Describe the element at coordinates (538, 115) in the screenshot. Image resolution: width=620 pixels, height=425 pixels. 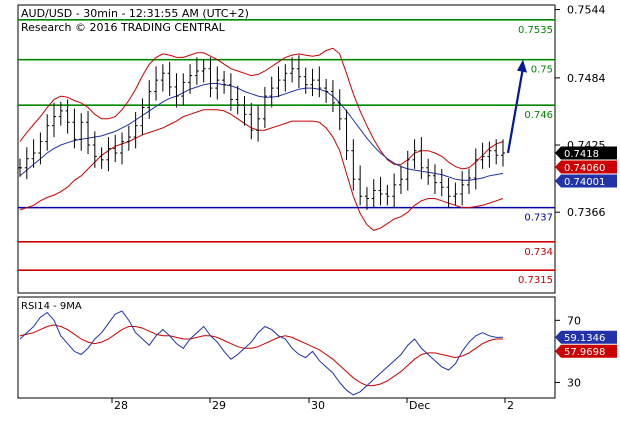
I see `level-label-2: 0.746` at that location.